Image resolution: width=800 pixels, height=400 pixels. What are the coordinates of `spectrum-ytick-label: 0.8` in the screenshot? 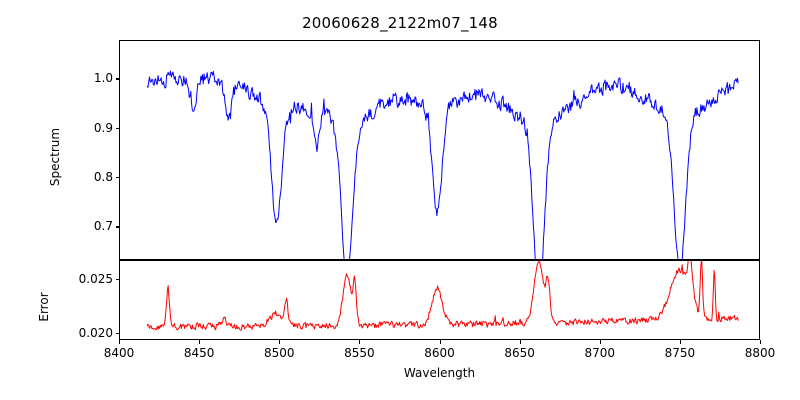 It's located at (103, 177).